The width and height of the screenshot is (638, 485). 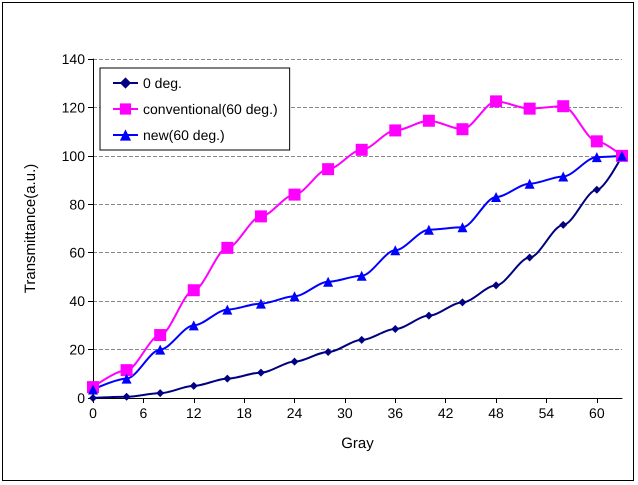 What do you see at coordinates (184, 135) in the screenshot?
I see `legend-label: new(60 deg.)` at bounding box center [184, 135].